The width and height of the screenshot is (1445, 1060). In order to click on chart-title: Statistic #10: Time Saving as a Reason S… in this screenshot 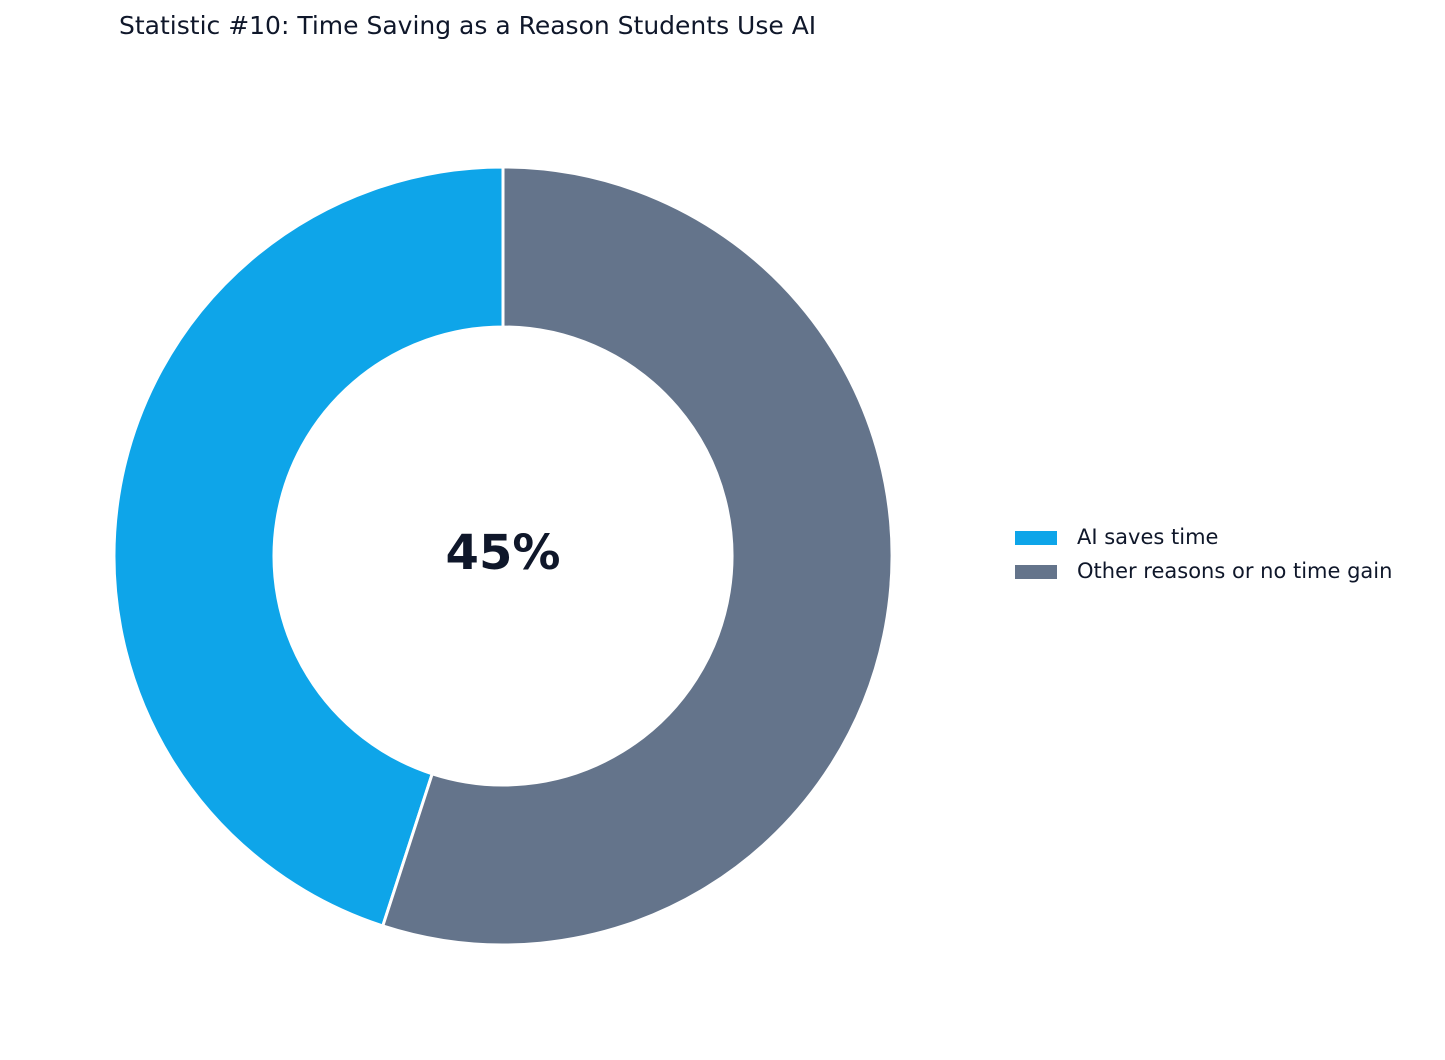, I will do `click(467, 25)`.